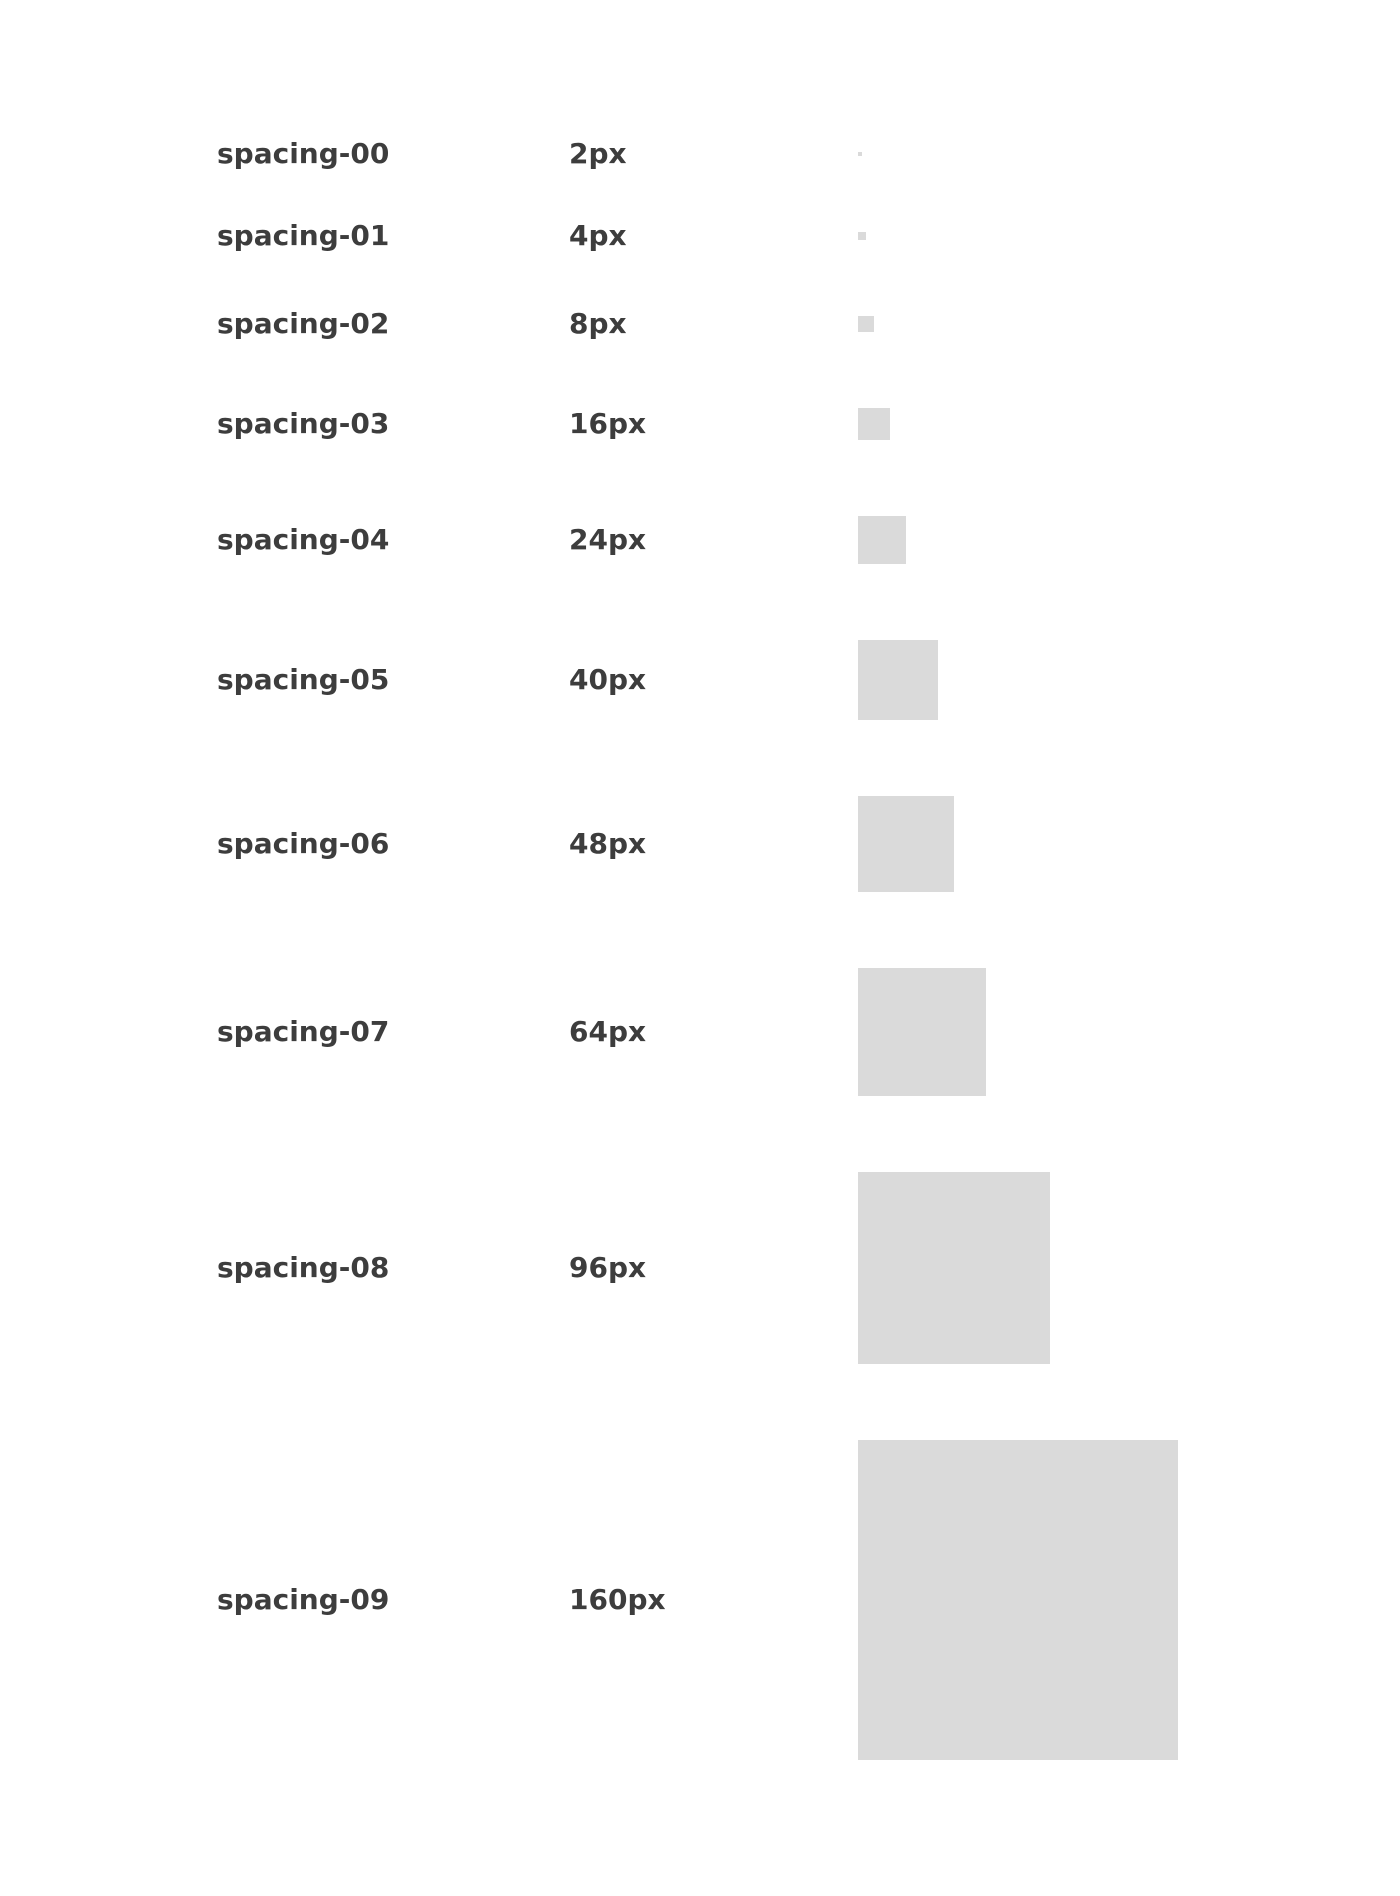 This screenshot has width=1400, height=1896. Describe the element at coordinates (700, 844) in the screenshot. I see `spacing-row: spacing-06 48px` at that location.